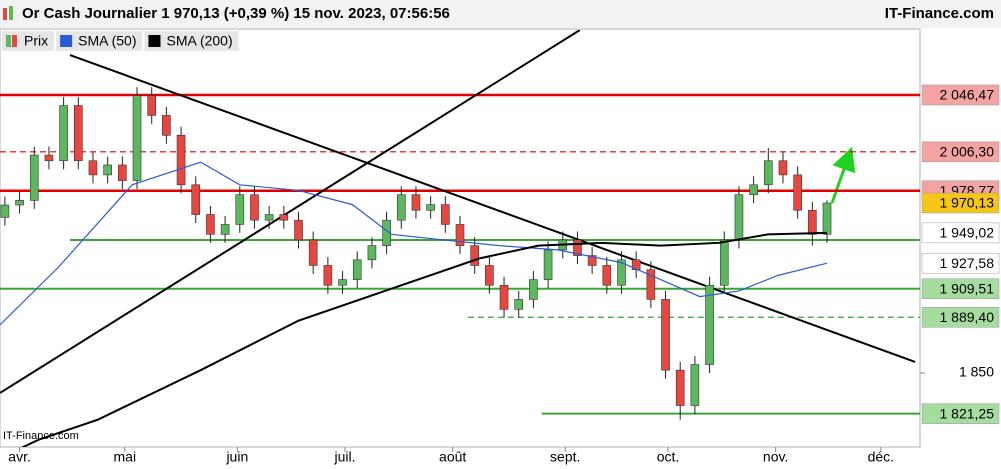 The width and height of the screenshot is (1001, 469). Describe the element at coordinates (976, 372) in the screenshot. I see `y-tick-label: 1 850` at that location.